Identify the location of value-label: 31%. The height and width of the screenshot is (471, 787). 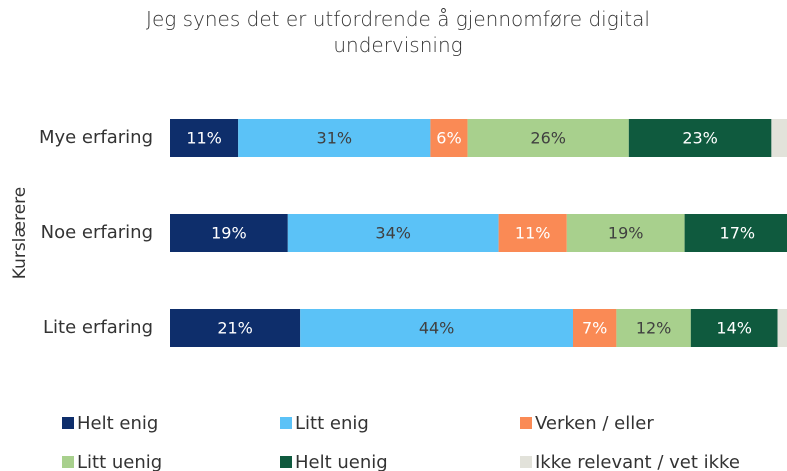
(335, 138).